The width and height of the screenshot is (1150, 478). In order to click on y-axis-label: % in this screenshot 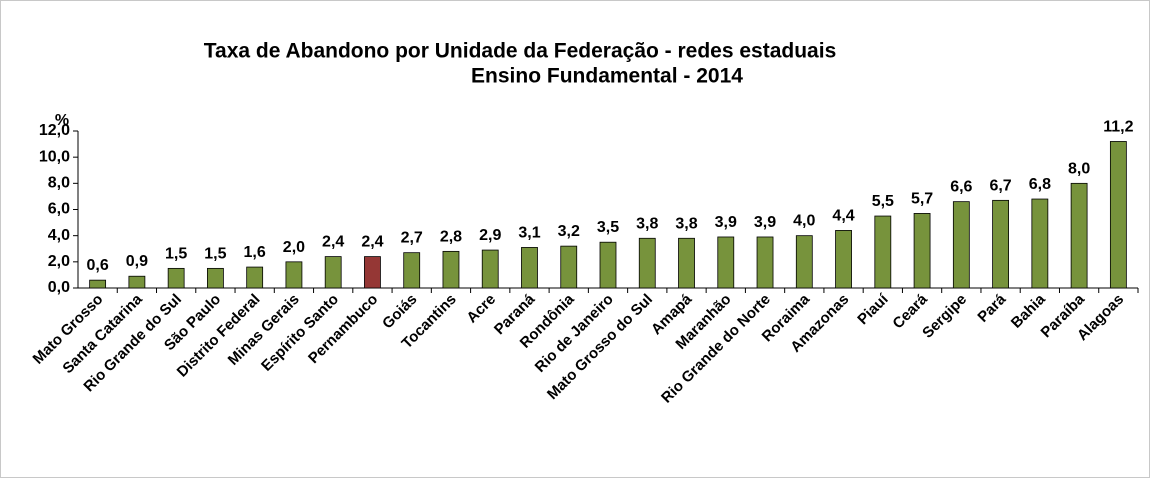, I will do `click(62, 120)`.